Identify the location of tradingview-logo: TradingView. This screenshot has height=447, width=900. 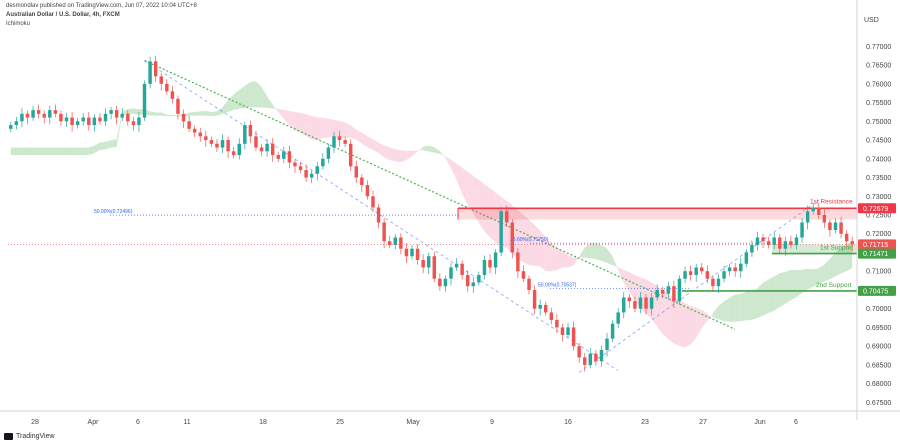
(29, 436).